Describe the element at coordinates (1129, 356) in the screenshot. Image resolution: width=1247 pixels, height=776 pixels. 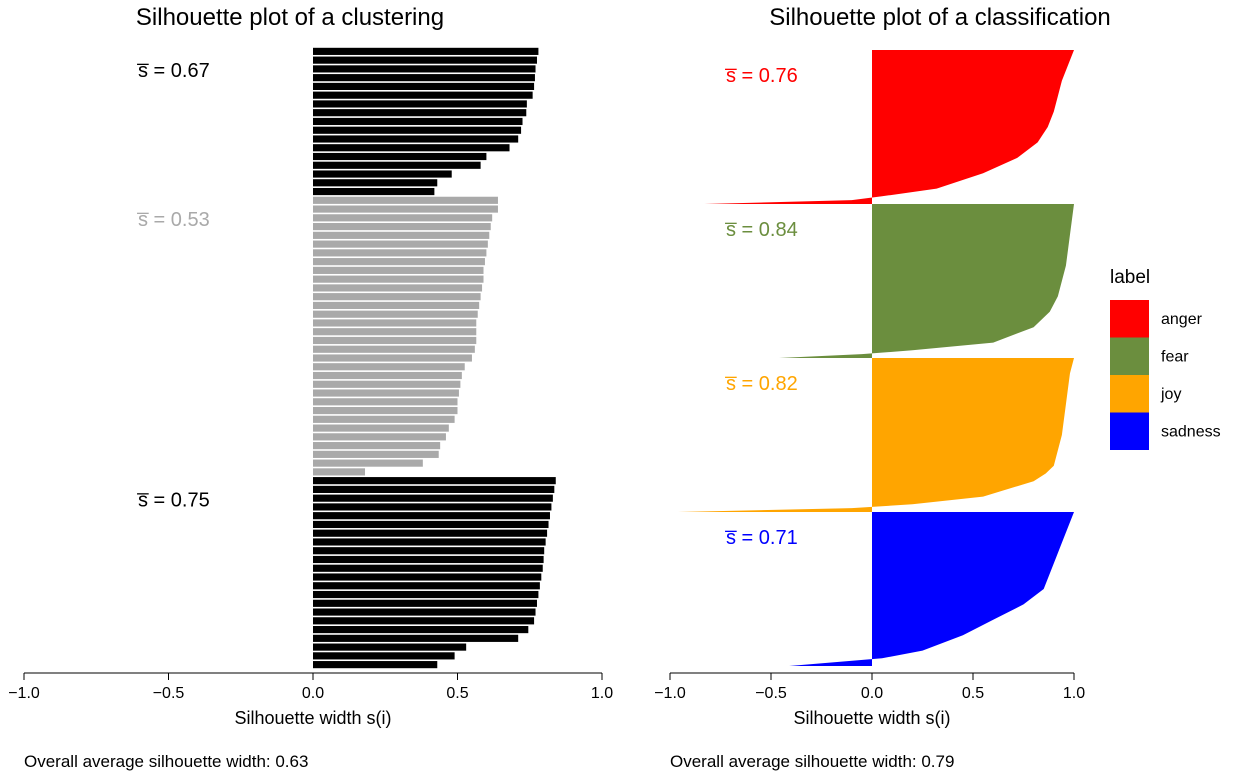
I see `legend-swatch-fear` at that location.